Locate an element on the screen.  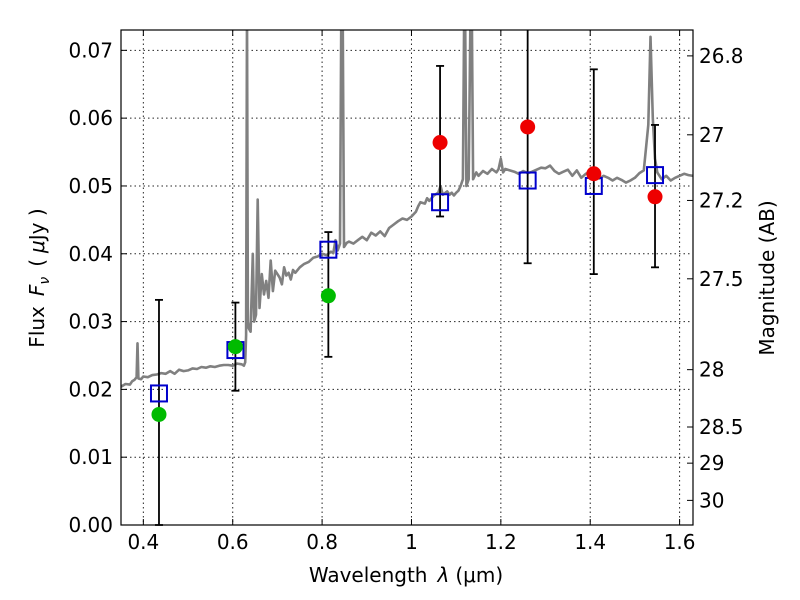
magnitude-tick-label: 27.2 is located at coordinates (721, 200).